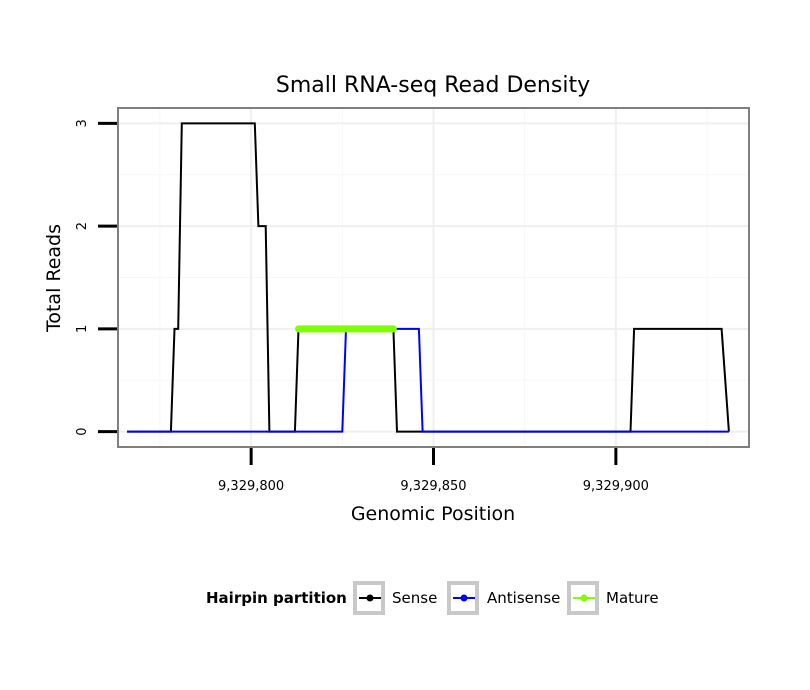 The image size is (810, 690). I want to click on legend-key-point-mature, so click(584, 598).